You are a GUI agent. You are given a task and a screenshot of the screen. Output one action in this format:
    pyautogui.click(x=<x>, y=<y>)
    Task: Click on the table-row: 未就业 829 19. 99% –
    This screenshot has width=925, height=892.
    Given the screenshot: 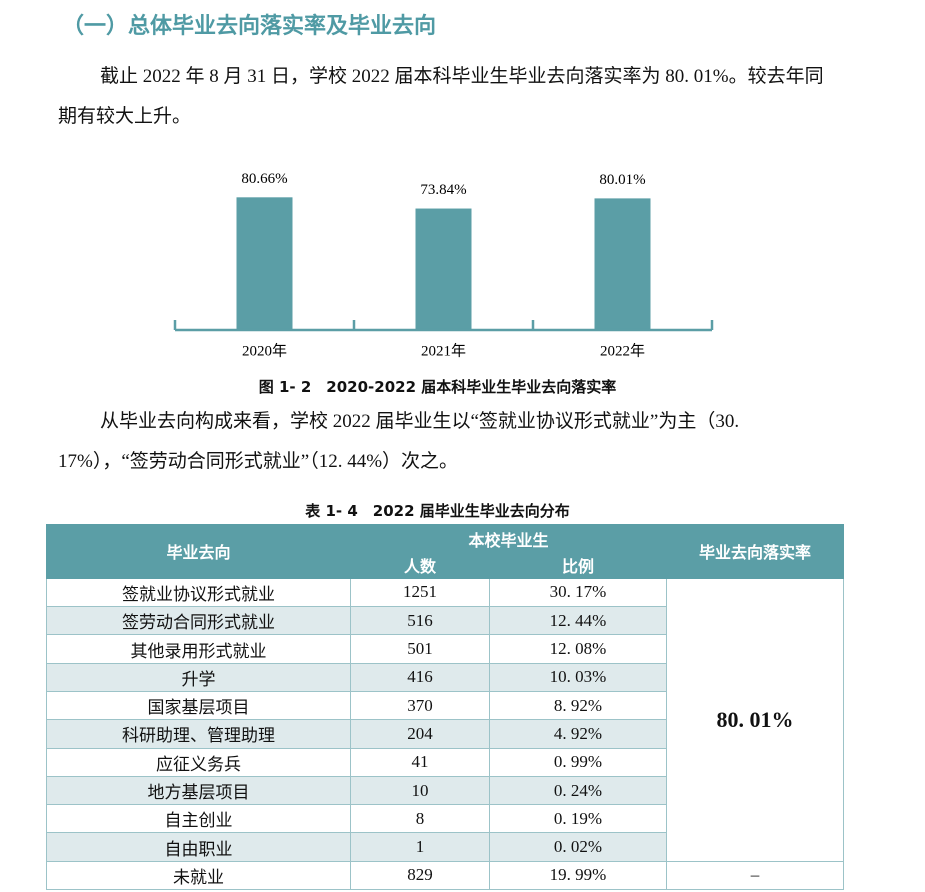 What is the action you would take?
    pyautogui.click(x=445, y=875)
    